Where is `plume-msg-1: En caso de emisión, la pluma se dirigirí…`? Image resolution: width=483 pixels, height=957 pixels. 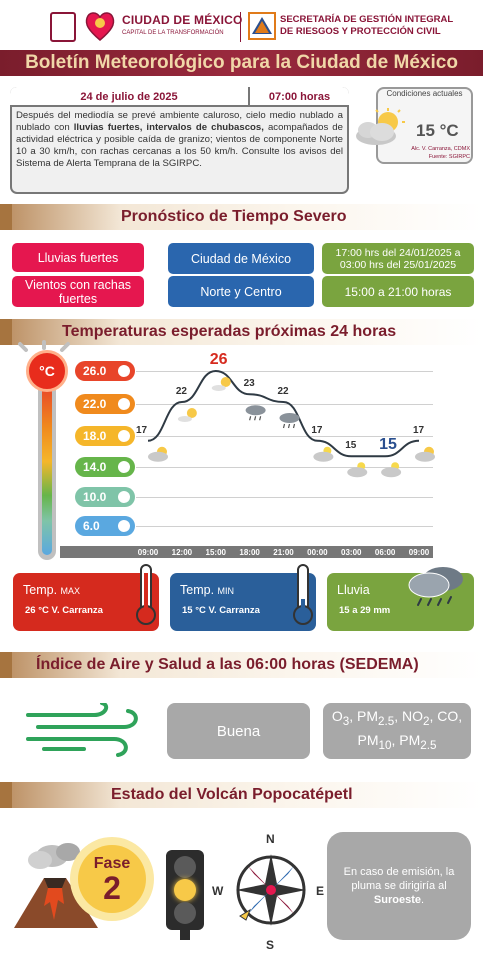
plume-msg-1: En caso de emisión, la pluma se dirigirí… is located at coordinates (399, 879).